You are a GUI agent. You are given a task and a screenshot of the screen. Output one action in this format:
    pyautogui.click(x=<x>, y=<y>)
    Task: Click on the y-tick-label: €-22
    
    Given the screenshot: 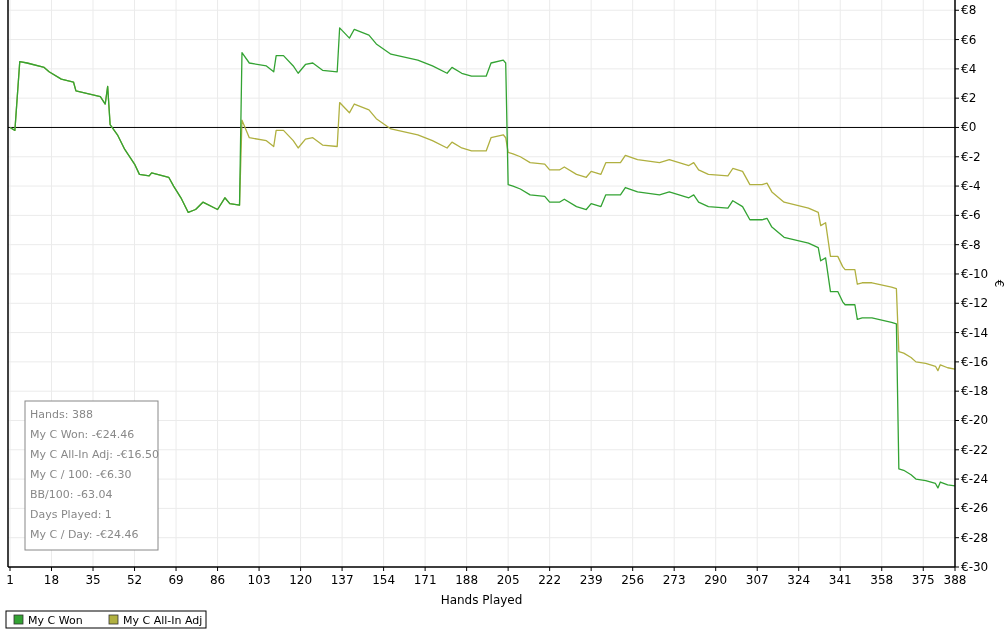 What is the action you would take?
    pyautogui.click(x=975, y=449)
    